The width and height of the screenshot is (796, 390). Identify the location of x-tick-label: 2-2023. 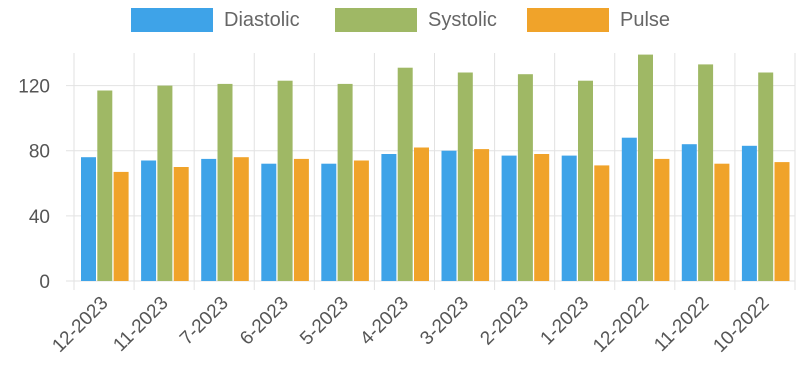
(504, 321).